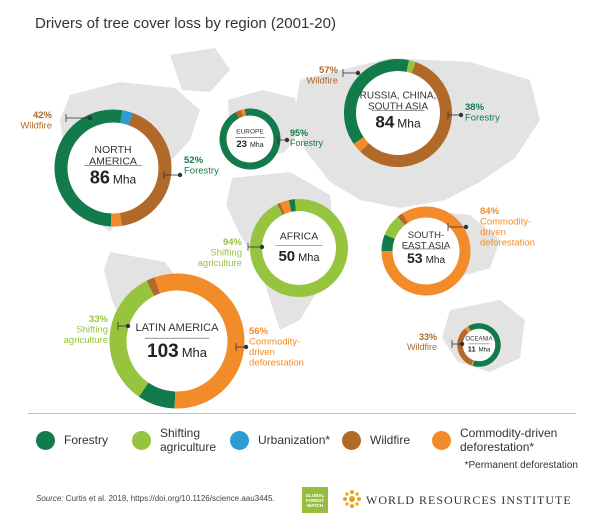 This screenshot has height=530, width=600. Describe the element at coordinates (507, 232) in the screenshot. I see `callout-label-south-east-asia-0: Commodity-driven deforestation` at that location.